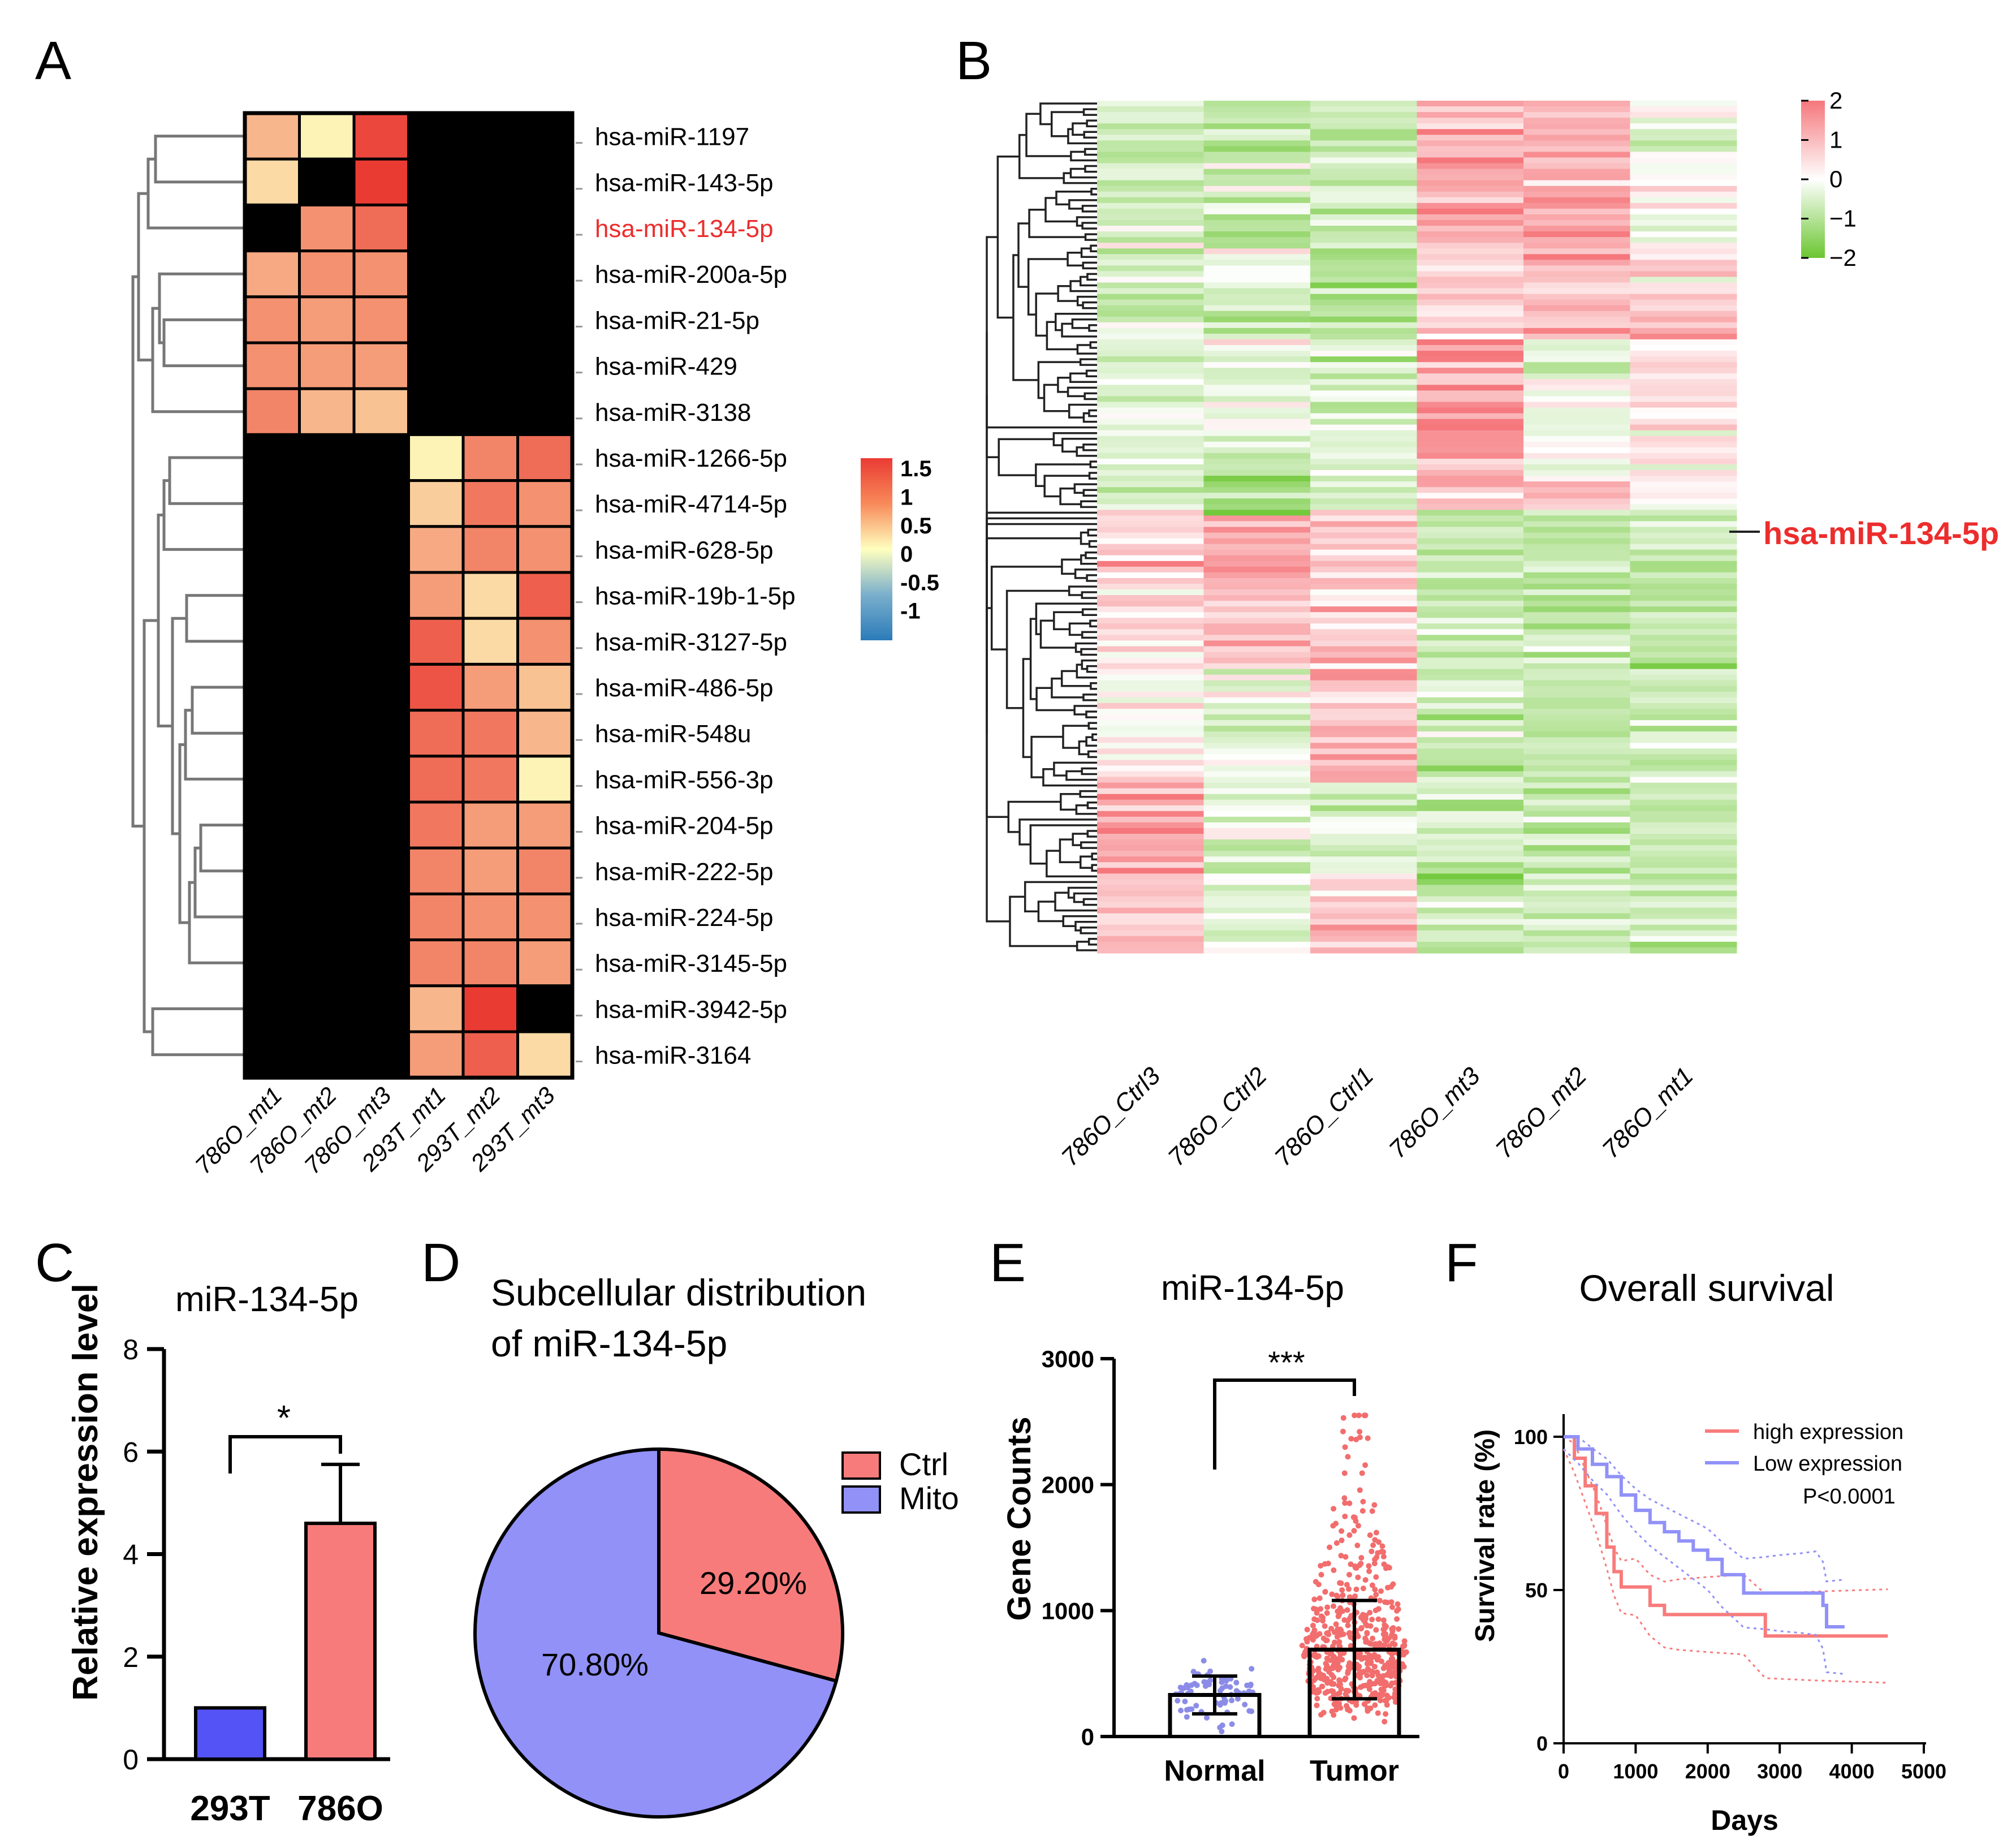  I want to click on c-category-label: 786O, so click(340, 1808).